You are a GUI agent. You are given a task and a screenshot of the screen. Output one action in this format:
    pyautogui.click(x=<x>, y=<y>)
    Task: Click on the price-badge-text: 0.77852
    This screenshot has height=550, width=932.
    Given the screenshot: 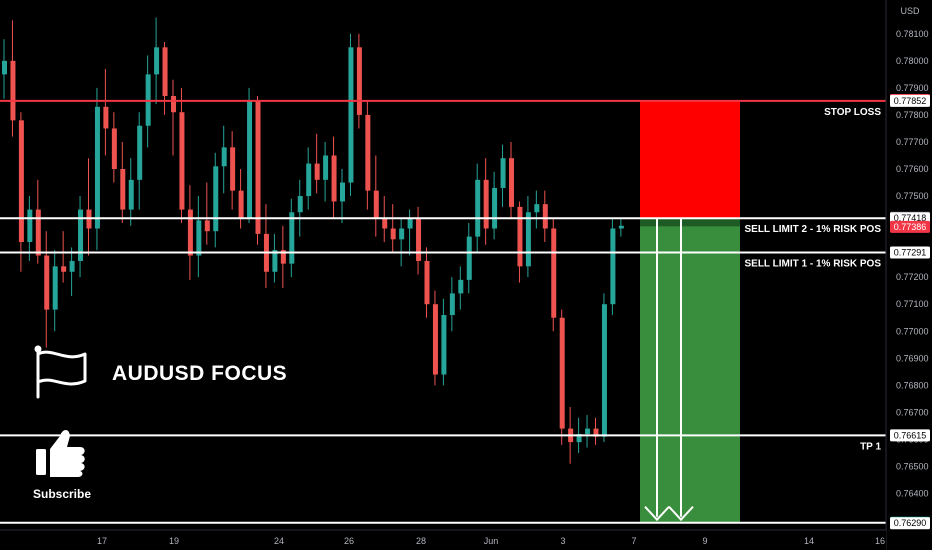 What is the action you would take?
    pyautogui.click(x=910, y=101)
    